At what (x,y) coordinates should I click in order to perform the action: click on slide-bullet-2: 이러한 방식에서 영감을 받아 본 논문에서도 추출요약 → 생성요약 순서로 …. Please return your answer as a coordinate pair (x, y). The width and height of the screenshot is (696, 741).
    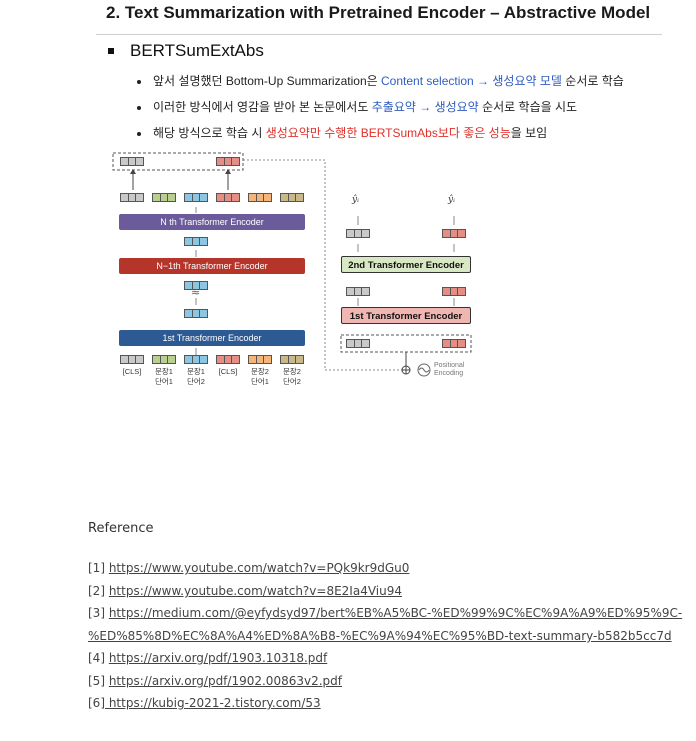
    Looking at the image, I should click on (357, 106).